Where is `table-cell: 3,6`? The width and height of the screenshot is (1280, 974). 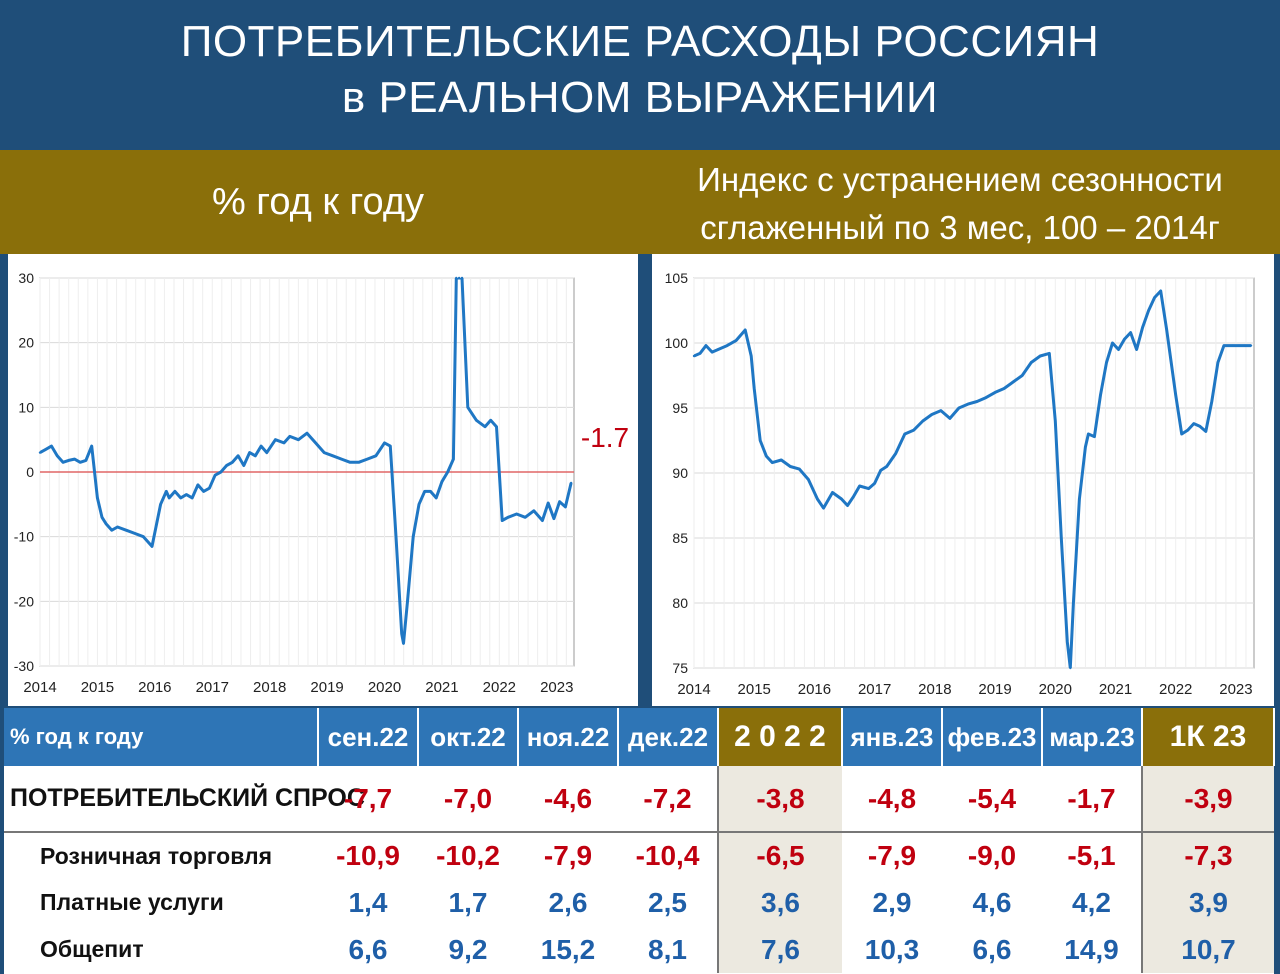
table-cell: 3,6 is located at coordinates (779, 902).